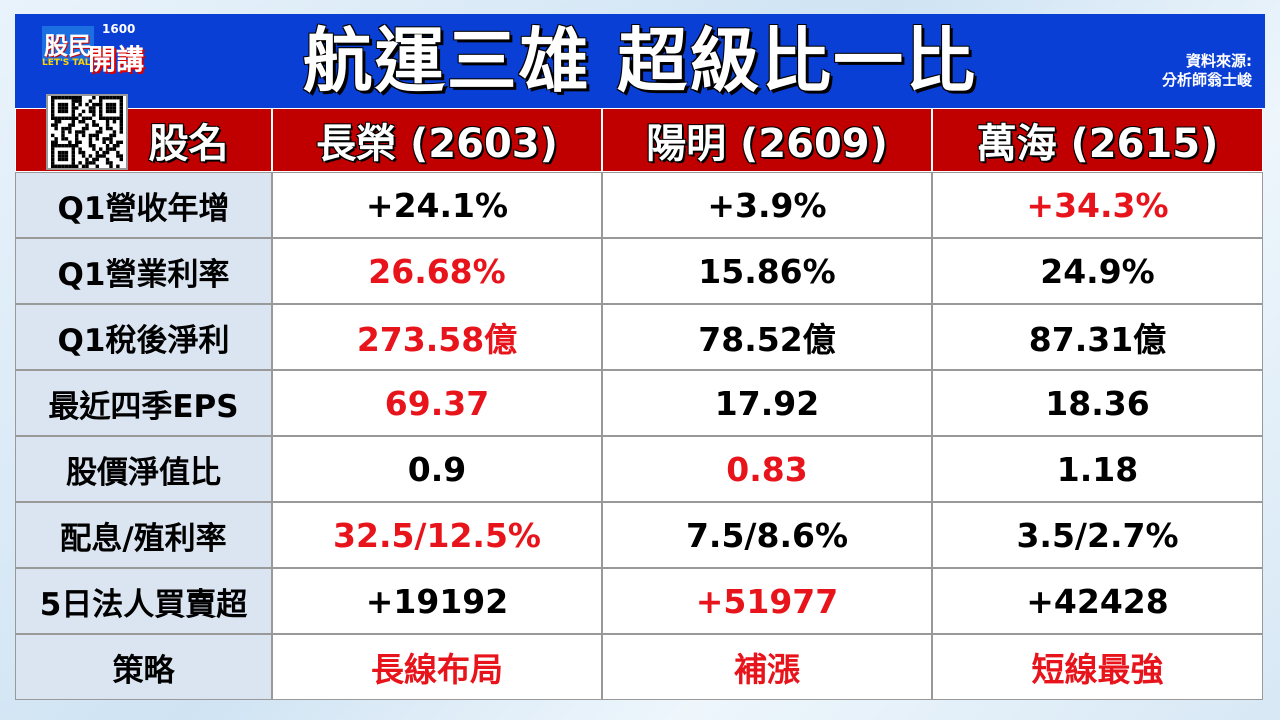 The image size is (1280, 720). I want to click on cell: 0.83, so click(767, 469).